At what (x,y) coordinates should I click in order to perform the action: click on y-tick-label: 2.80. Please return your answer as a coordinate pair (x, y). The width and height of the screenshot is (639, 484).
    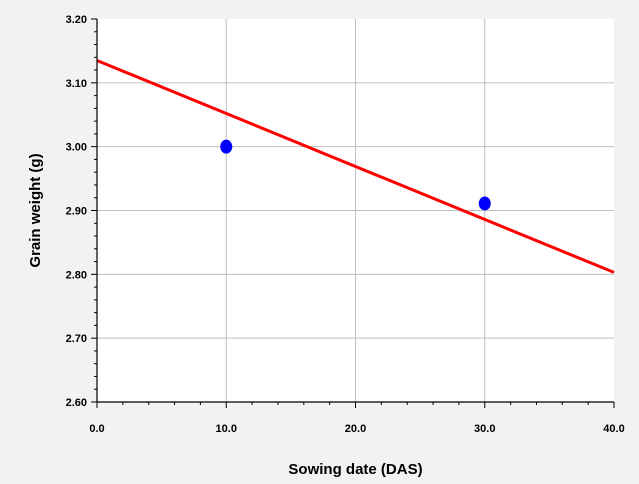
    Looking at the image, I should click on (76, 275).